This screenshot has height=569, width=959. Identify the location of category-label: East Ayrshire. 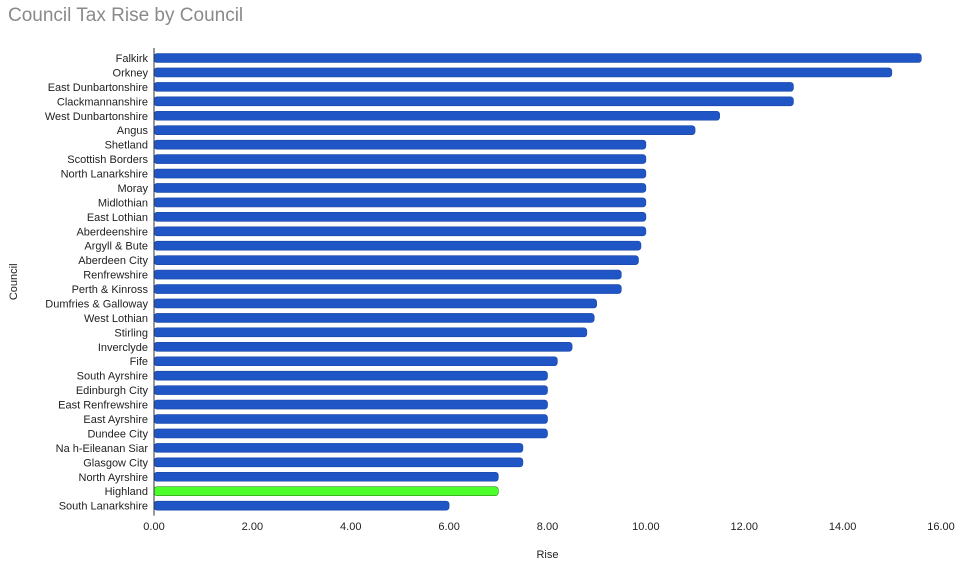
(115, 420).